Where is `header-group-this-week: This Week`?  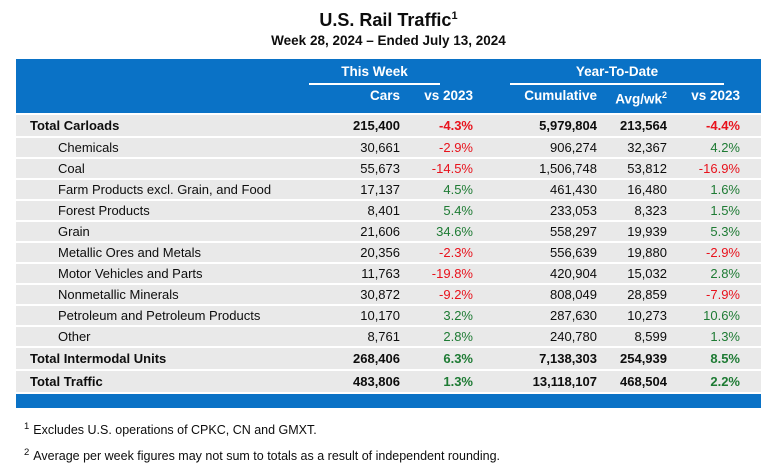
header-group-this-week: This Week is located at coordinates (374, 74).